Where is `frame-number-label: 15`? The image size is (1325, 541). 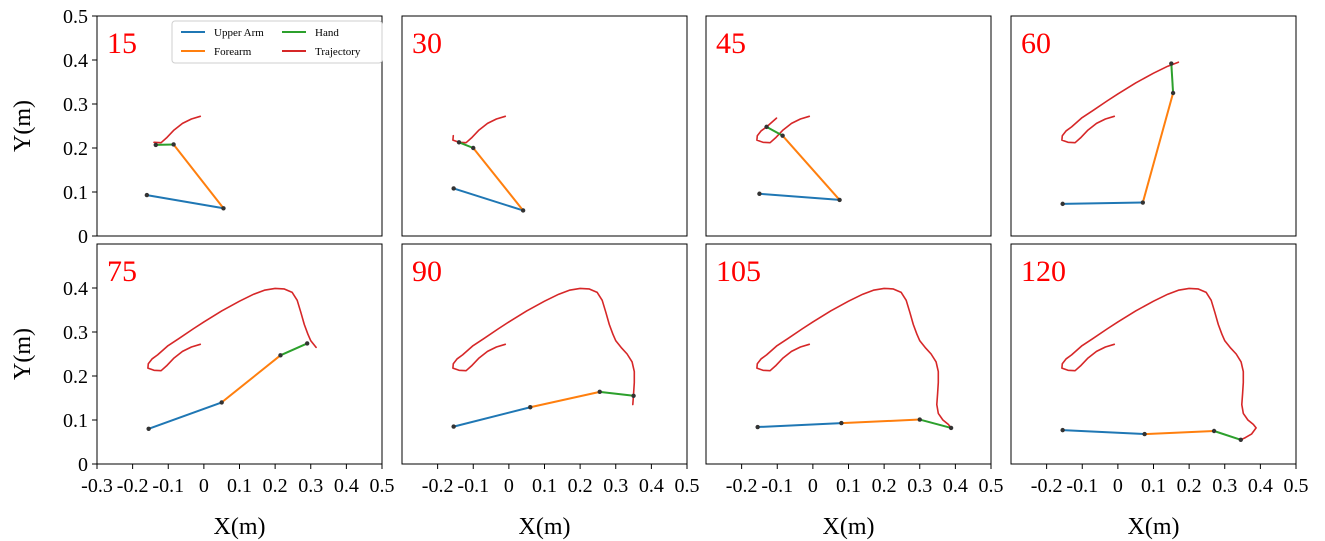
frame-number-label: 15 is located at coordinates (122, 43).